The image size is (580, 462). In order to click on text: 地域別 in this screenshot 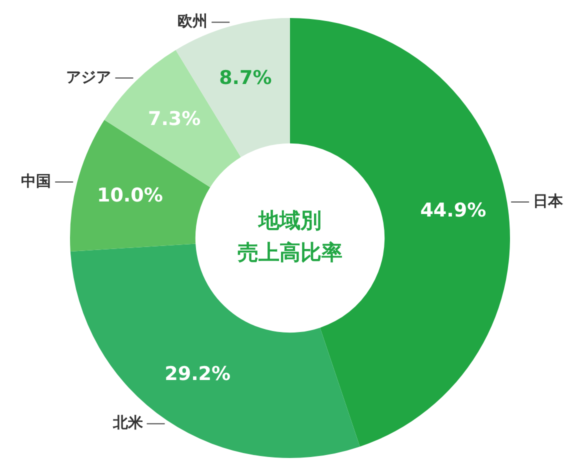, I will do `click(290, 220)`.